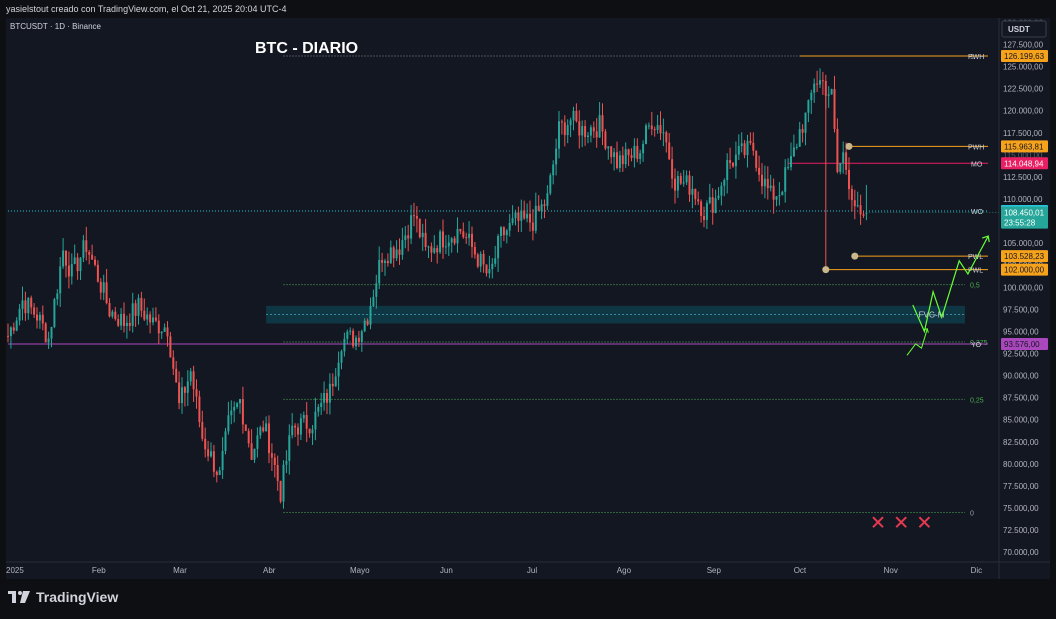 This screenshot has height=619, width=1056. What do you see at coordinates (1021, 376) in the screenshot?
I see `price-tick-label: 90.000,00` at bounding box center [1021, 376].